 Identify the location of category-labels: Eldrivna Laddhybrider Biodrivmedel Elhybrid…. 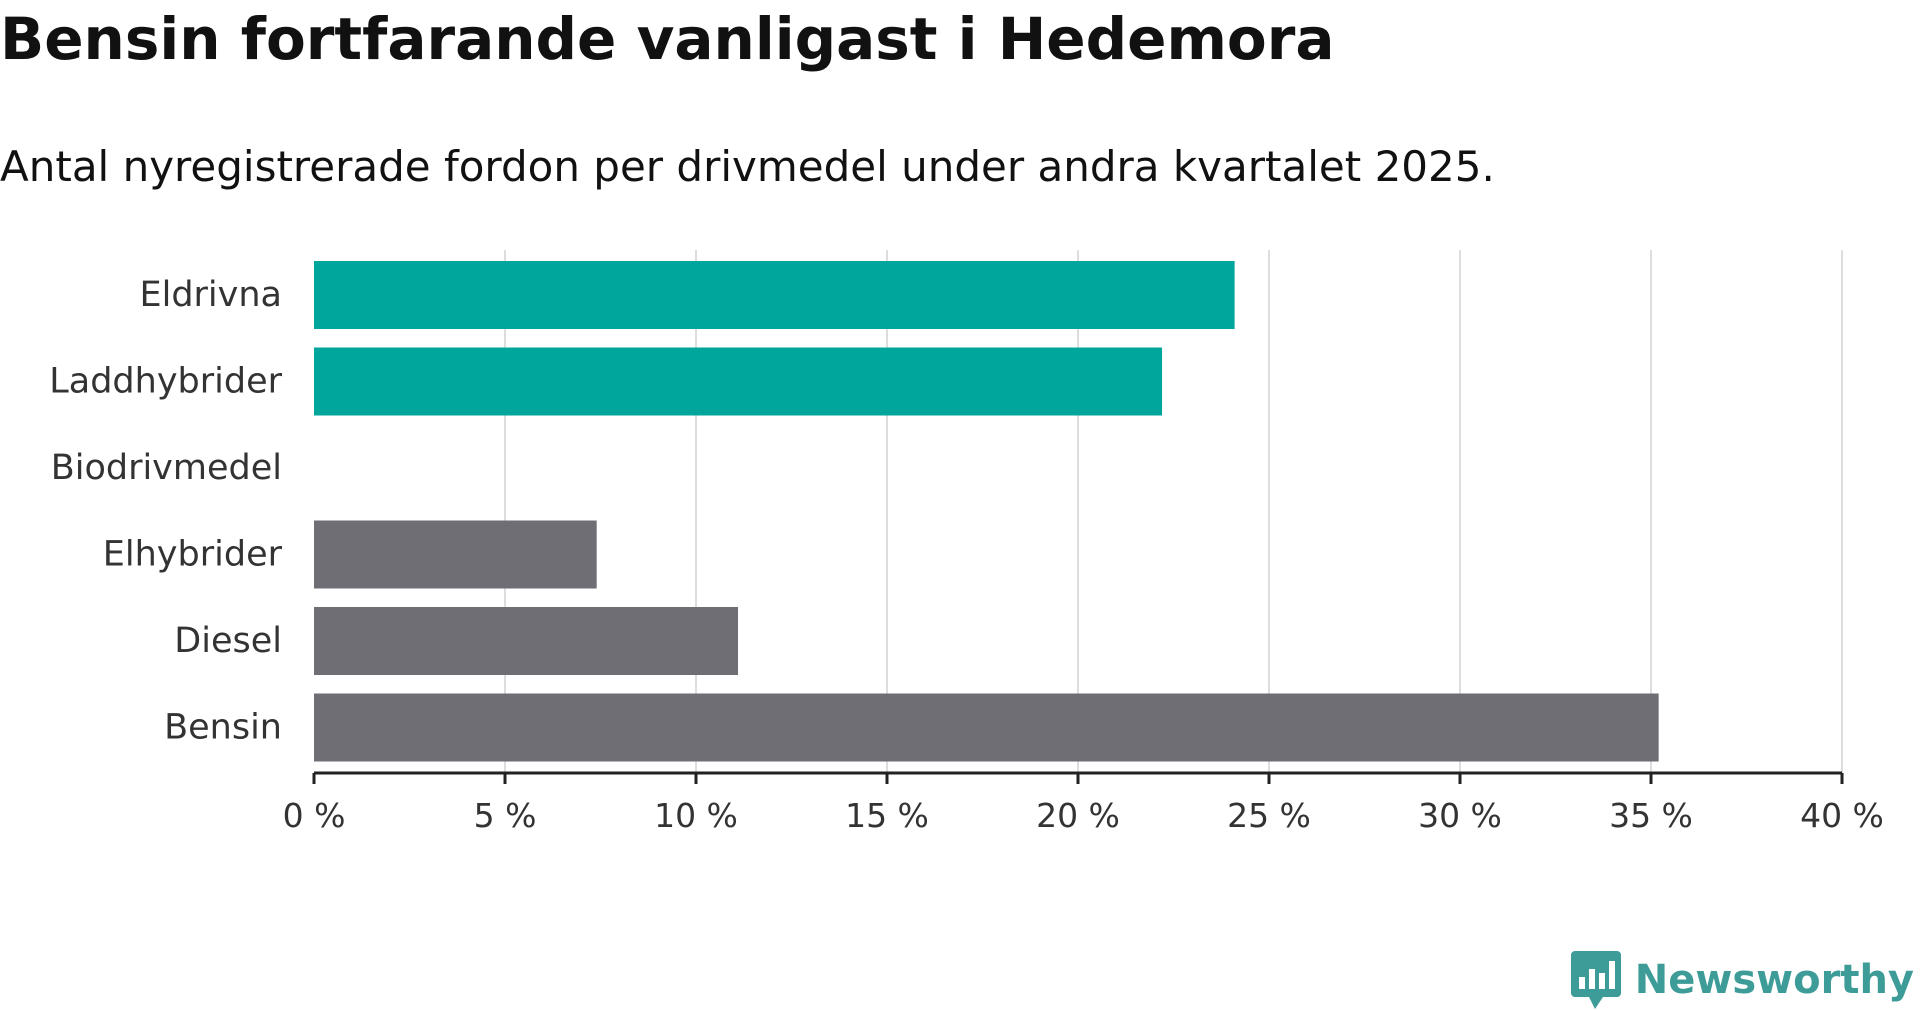
(165, 511).